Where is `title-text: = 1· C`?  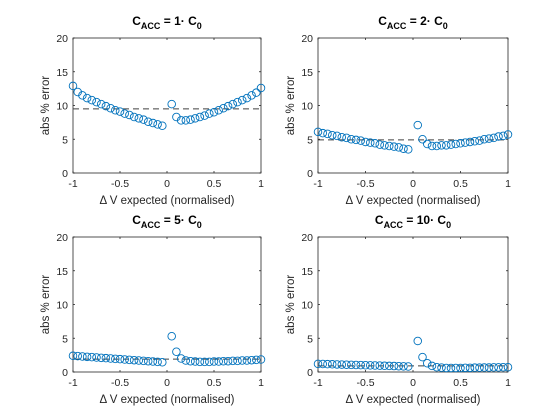 title-text: = 1· C is located at coordinates (178, 21).